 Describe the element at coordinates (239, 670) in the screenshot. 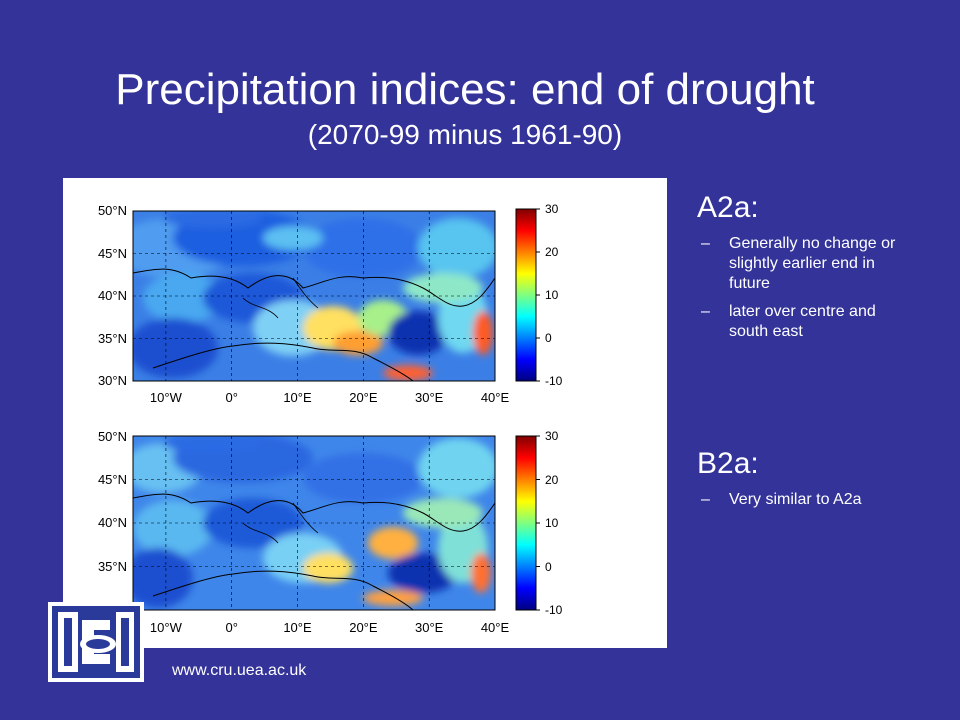

I see `footer-url-link: www.cru.uea.ac.uk` at that location.